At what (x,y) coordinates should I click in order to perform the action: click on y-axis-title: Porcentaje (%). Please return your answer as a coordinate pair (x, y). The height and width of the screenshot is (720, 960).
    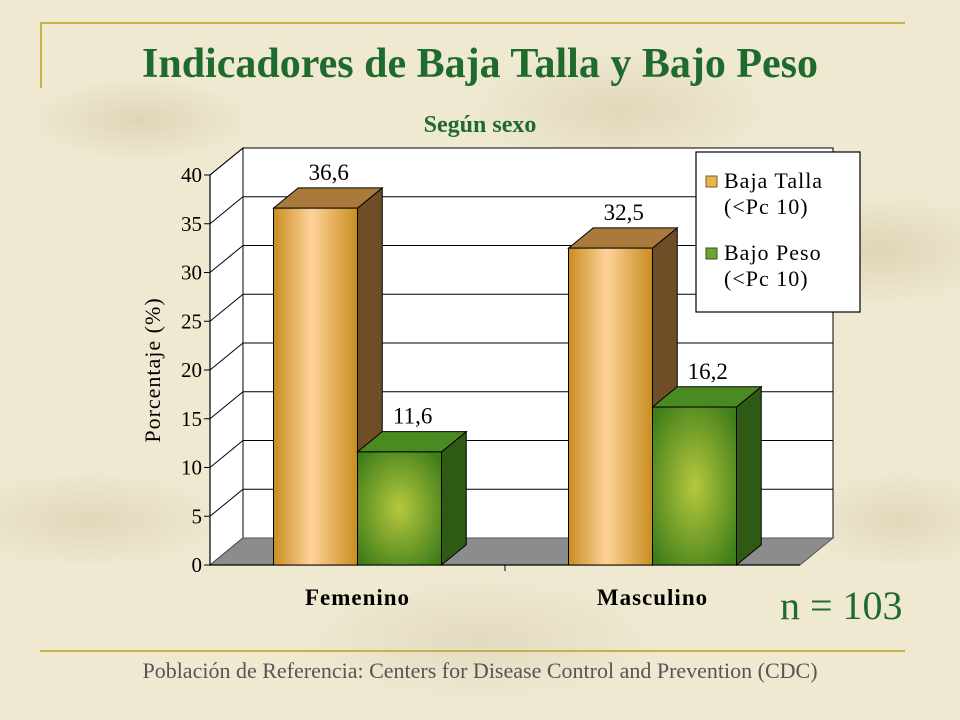
    Looking at the image, I should click on (152, 369).